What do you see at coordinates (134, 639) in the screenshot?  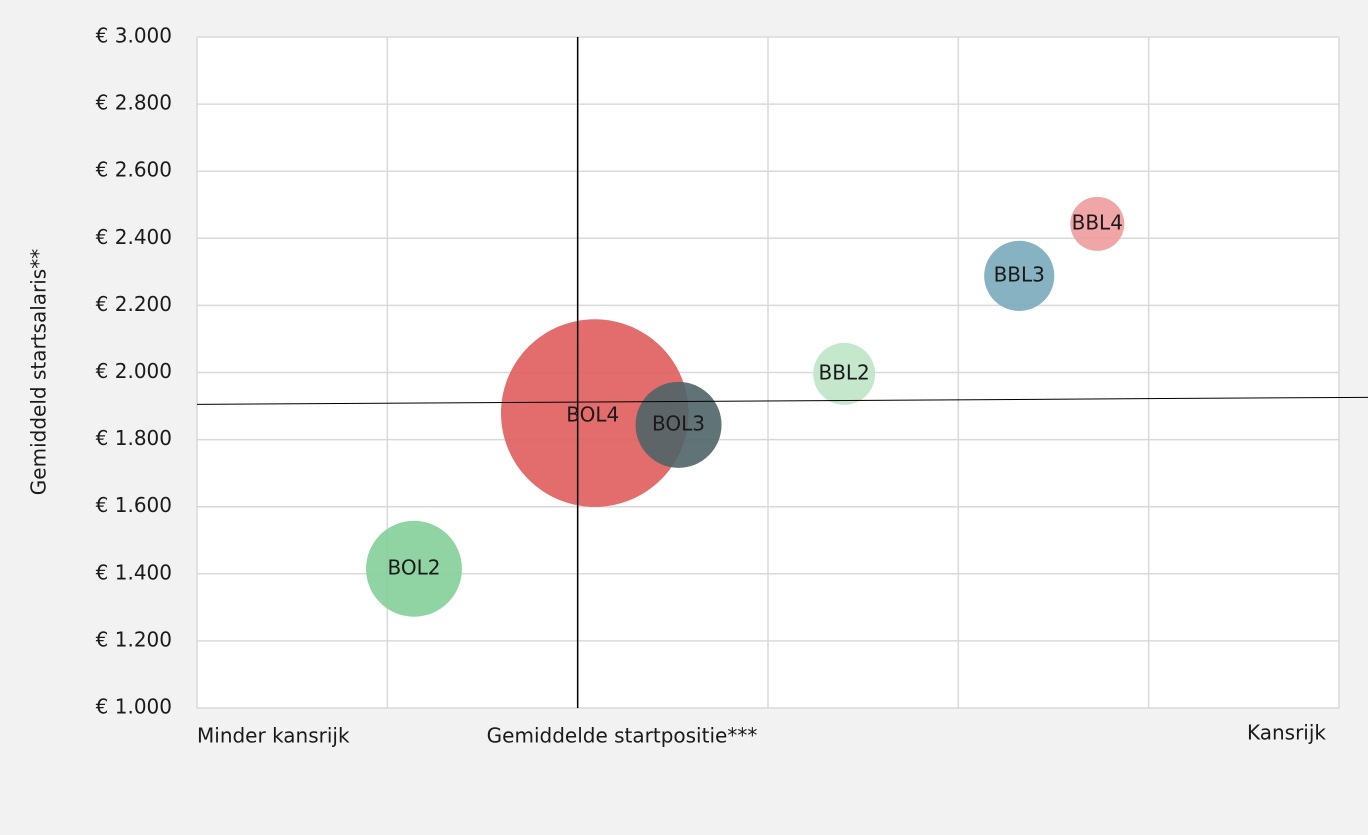 I see `y-tick-label: € 1.200` at bounding box center [134, 639].